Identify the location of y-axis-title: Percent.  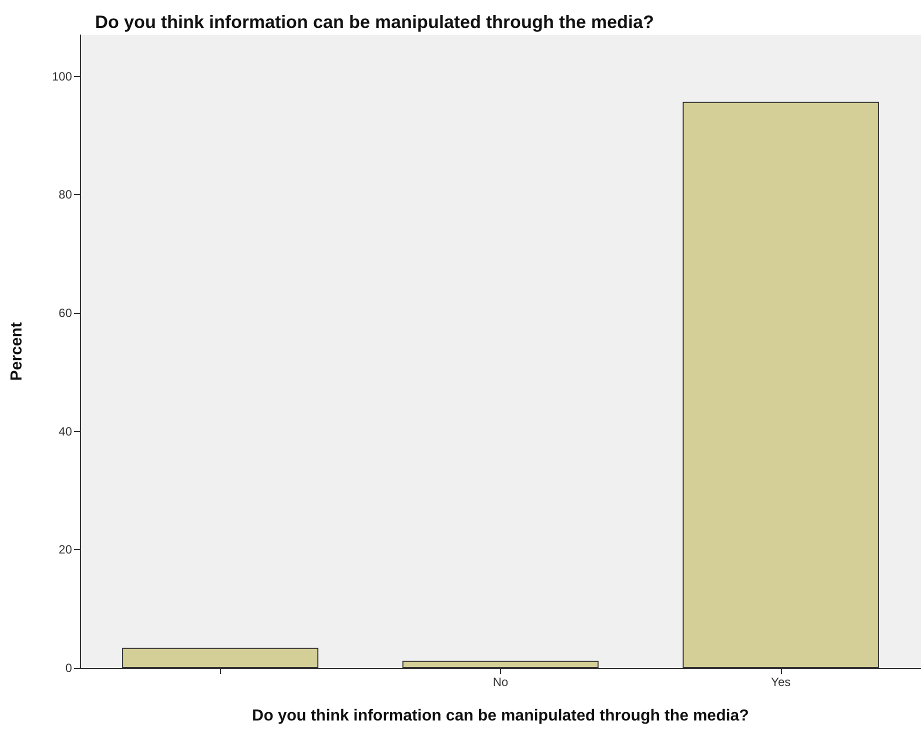
(17, 351).